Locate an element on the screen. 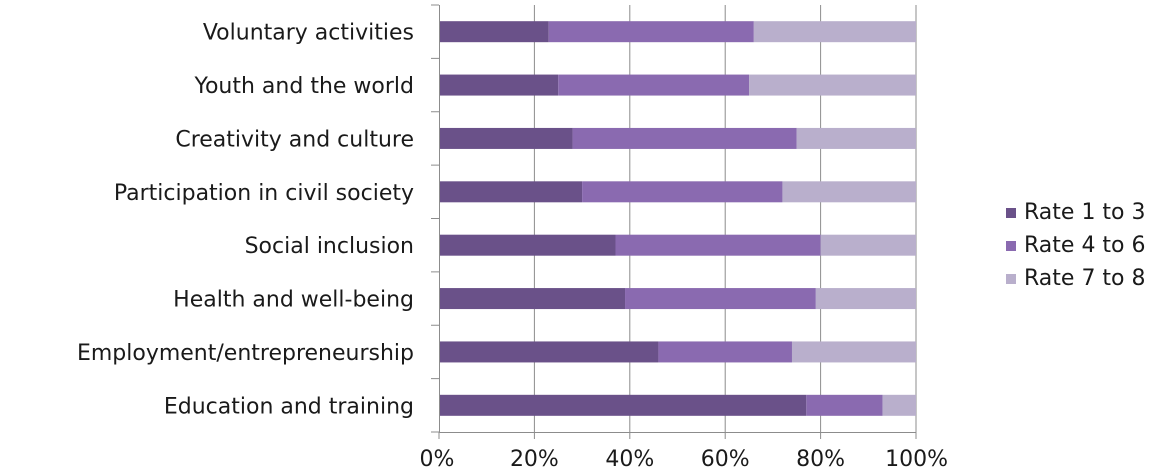 This screenshot has height=471, width=1169. x-tick-label: 80% is located at coordinates (820, 459).